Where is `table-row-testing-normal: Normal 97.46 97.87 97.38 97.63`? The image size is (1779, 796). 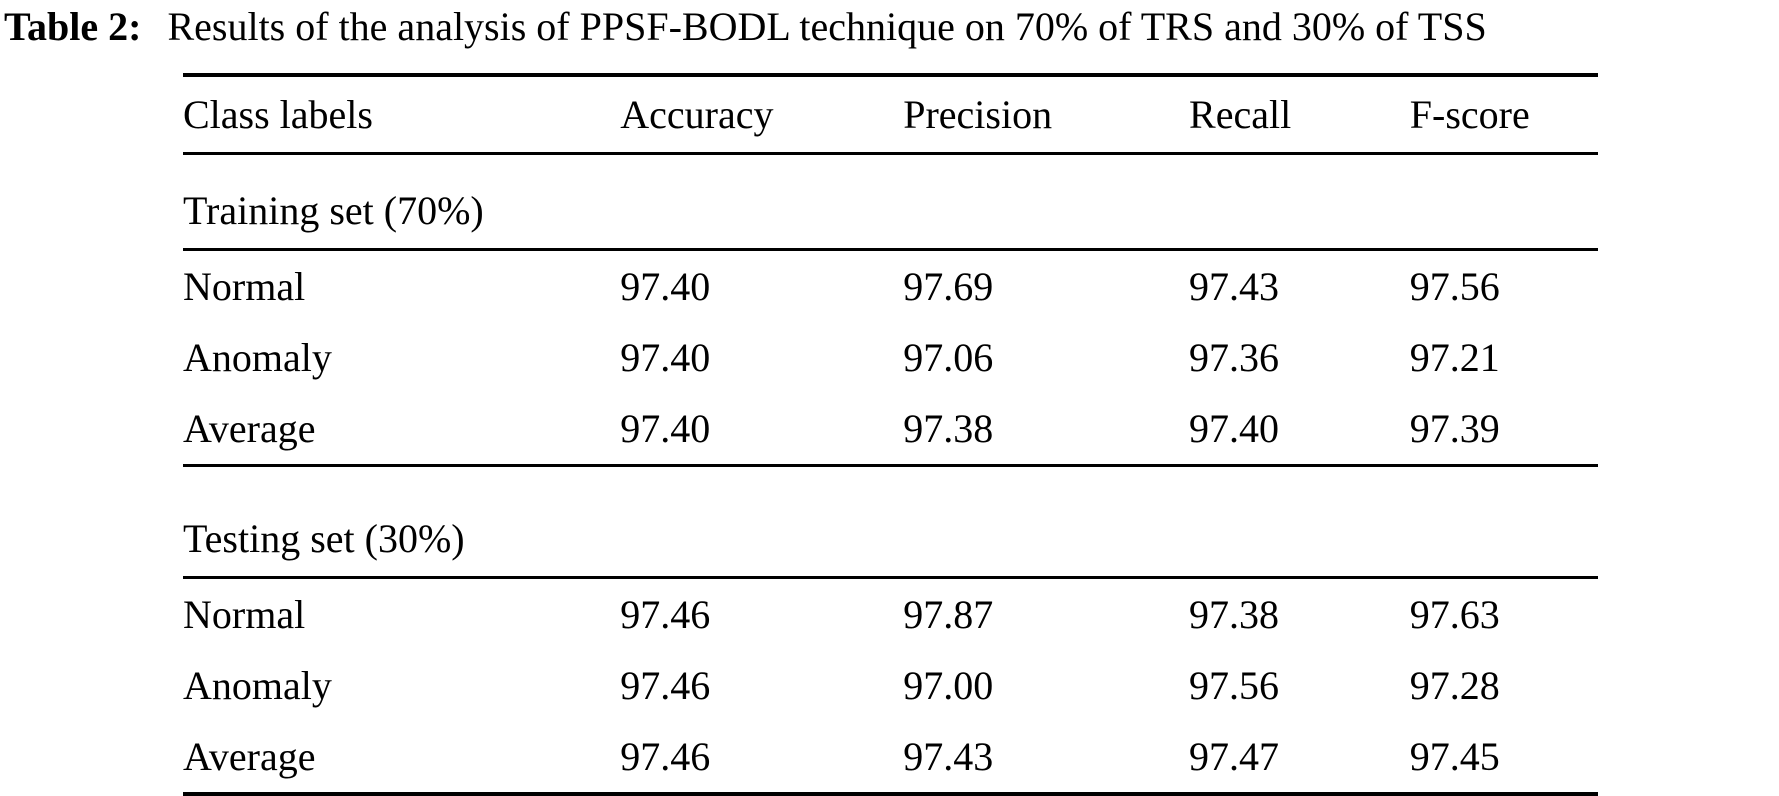
table-row-testing-normal: Normal 97.46 97.87 97.38 97.63 is located at coordinates (890, 614).